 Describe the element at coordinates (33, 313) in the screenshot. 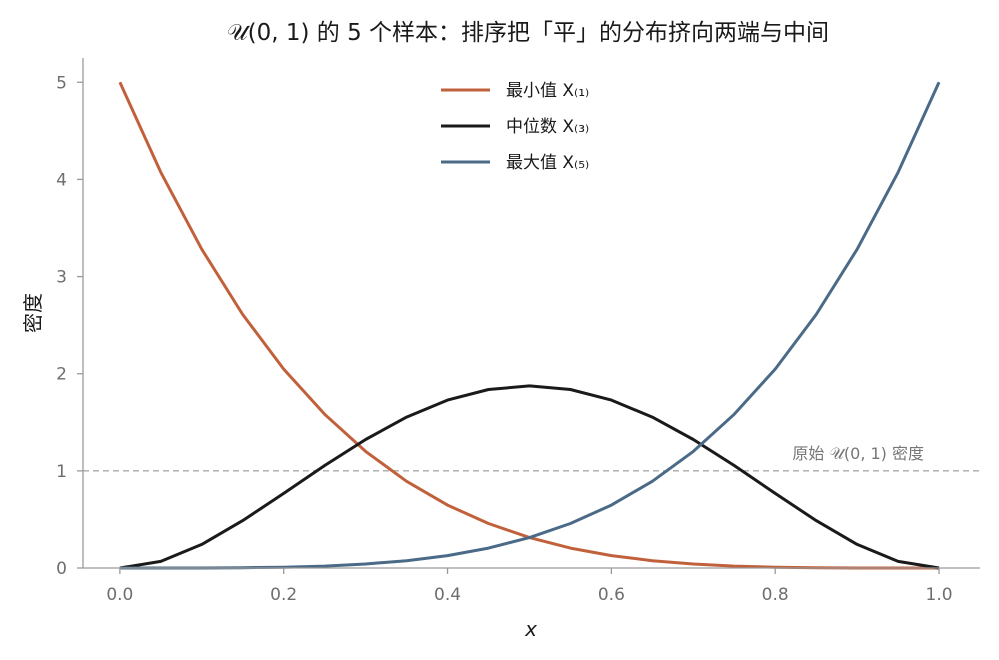

I see `y-axis-label: 密度` at that location.